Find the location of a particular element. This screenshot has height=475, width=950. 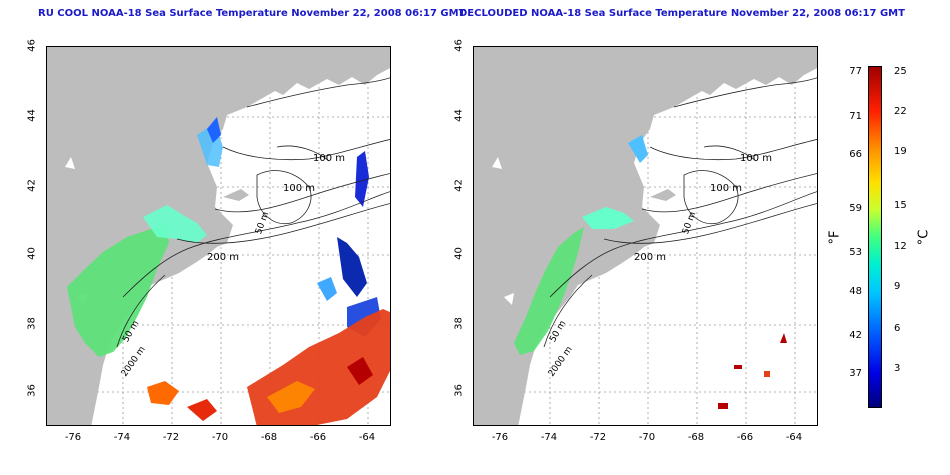

colorbar-celsius-label: °C is located at coordinates (924, 237).